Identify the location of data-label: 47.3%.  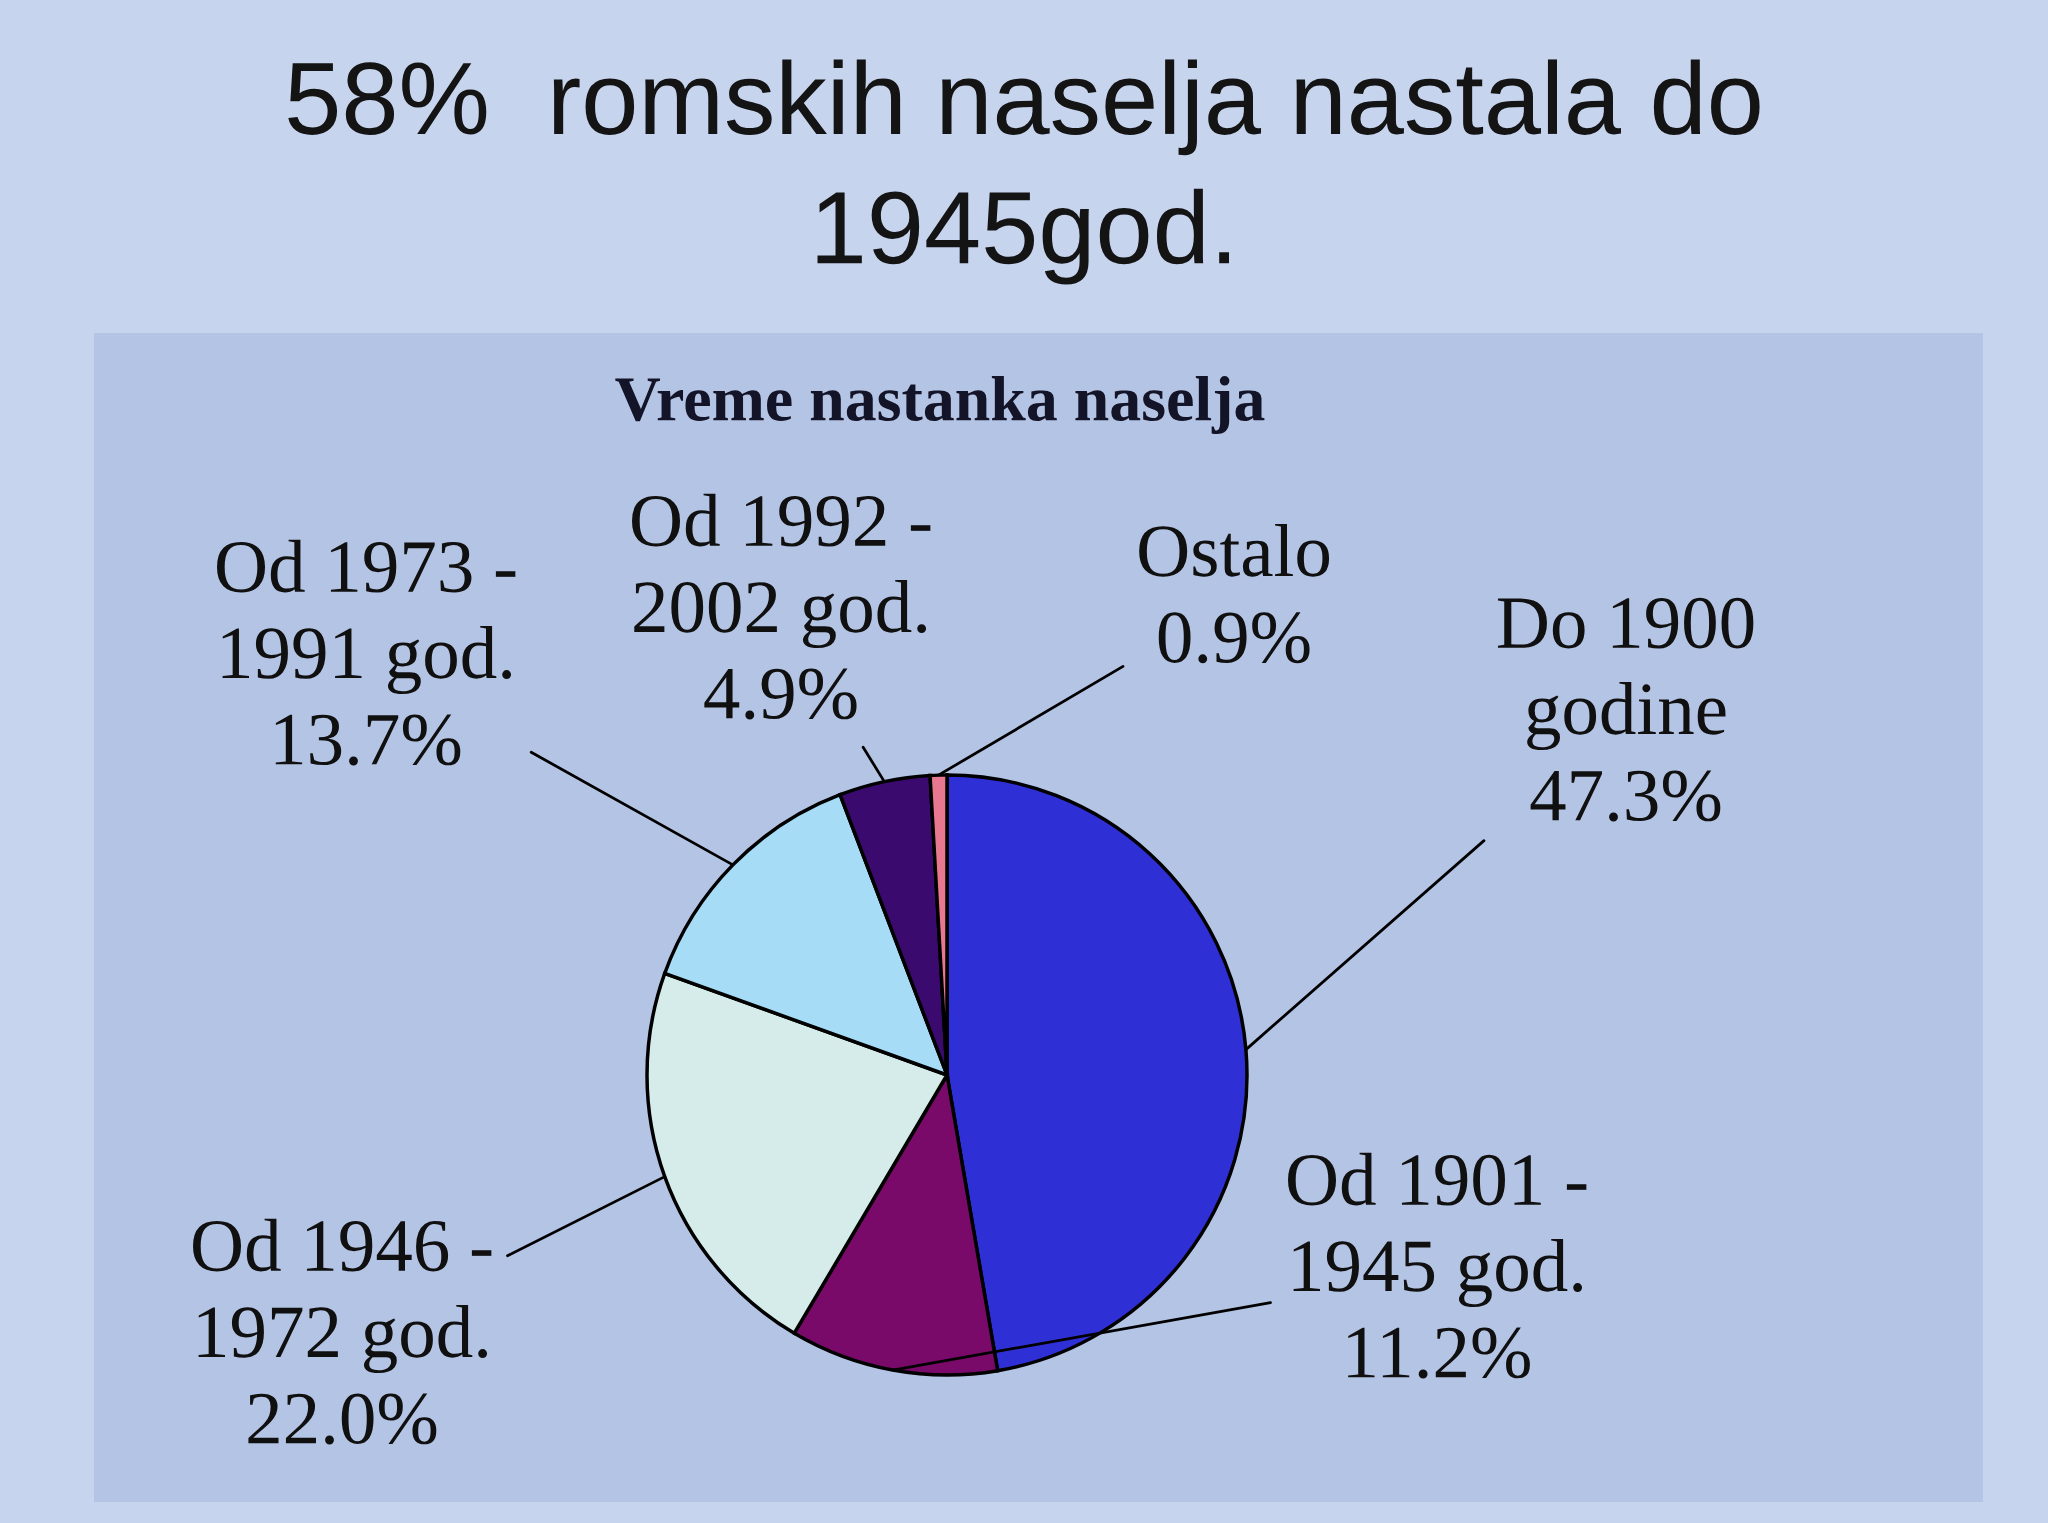
(1625, 796).